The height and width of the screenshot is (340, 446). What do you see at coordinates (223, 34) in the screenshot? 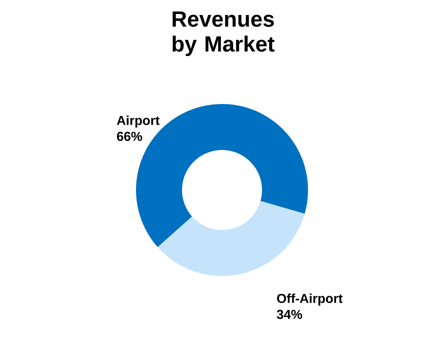
I see `chart-title: Revenues by Market` at bounding box center [223, 34].